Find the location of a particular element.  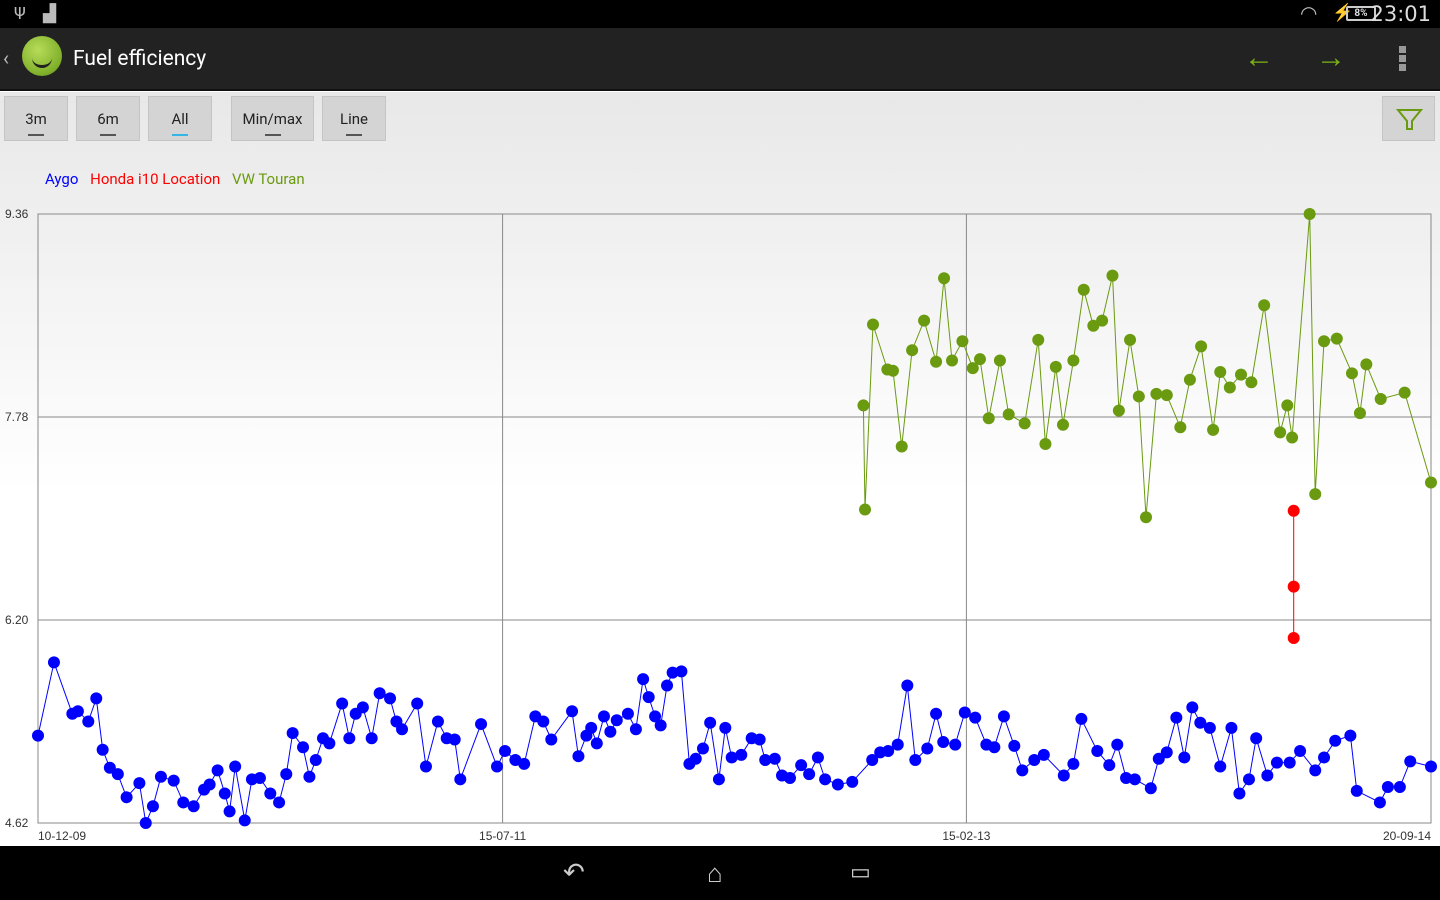

line-button: Line is located at coordinates (354, 118).